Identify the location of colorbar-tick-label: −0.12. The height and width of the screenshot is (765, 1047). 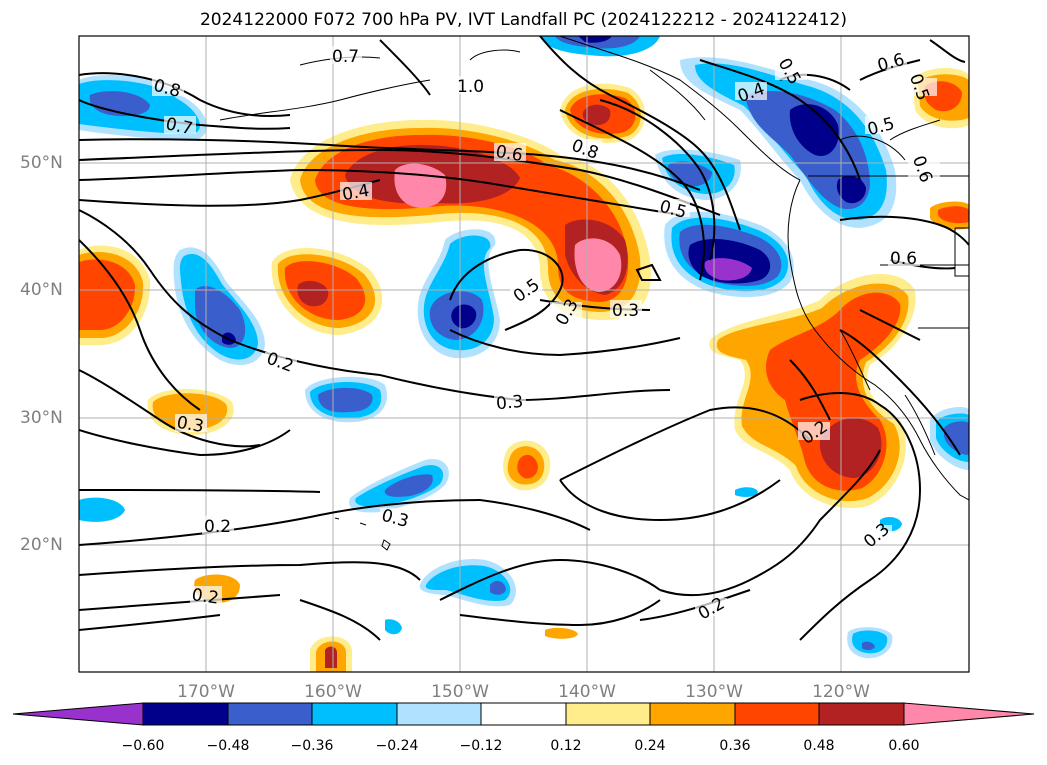
(481, 746).